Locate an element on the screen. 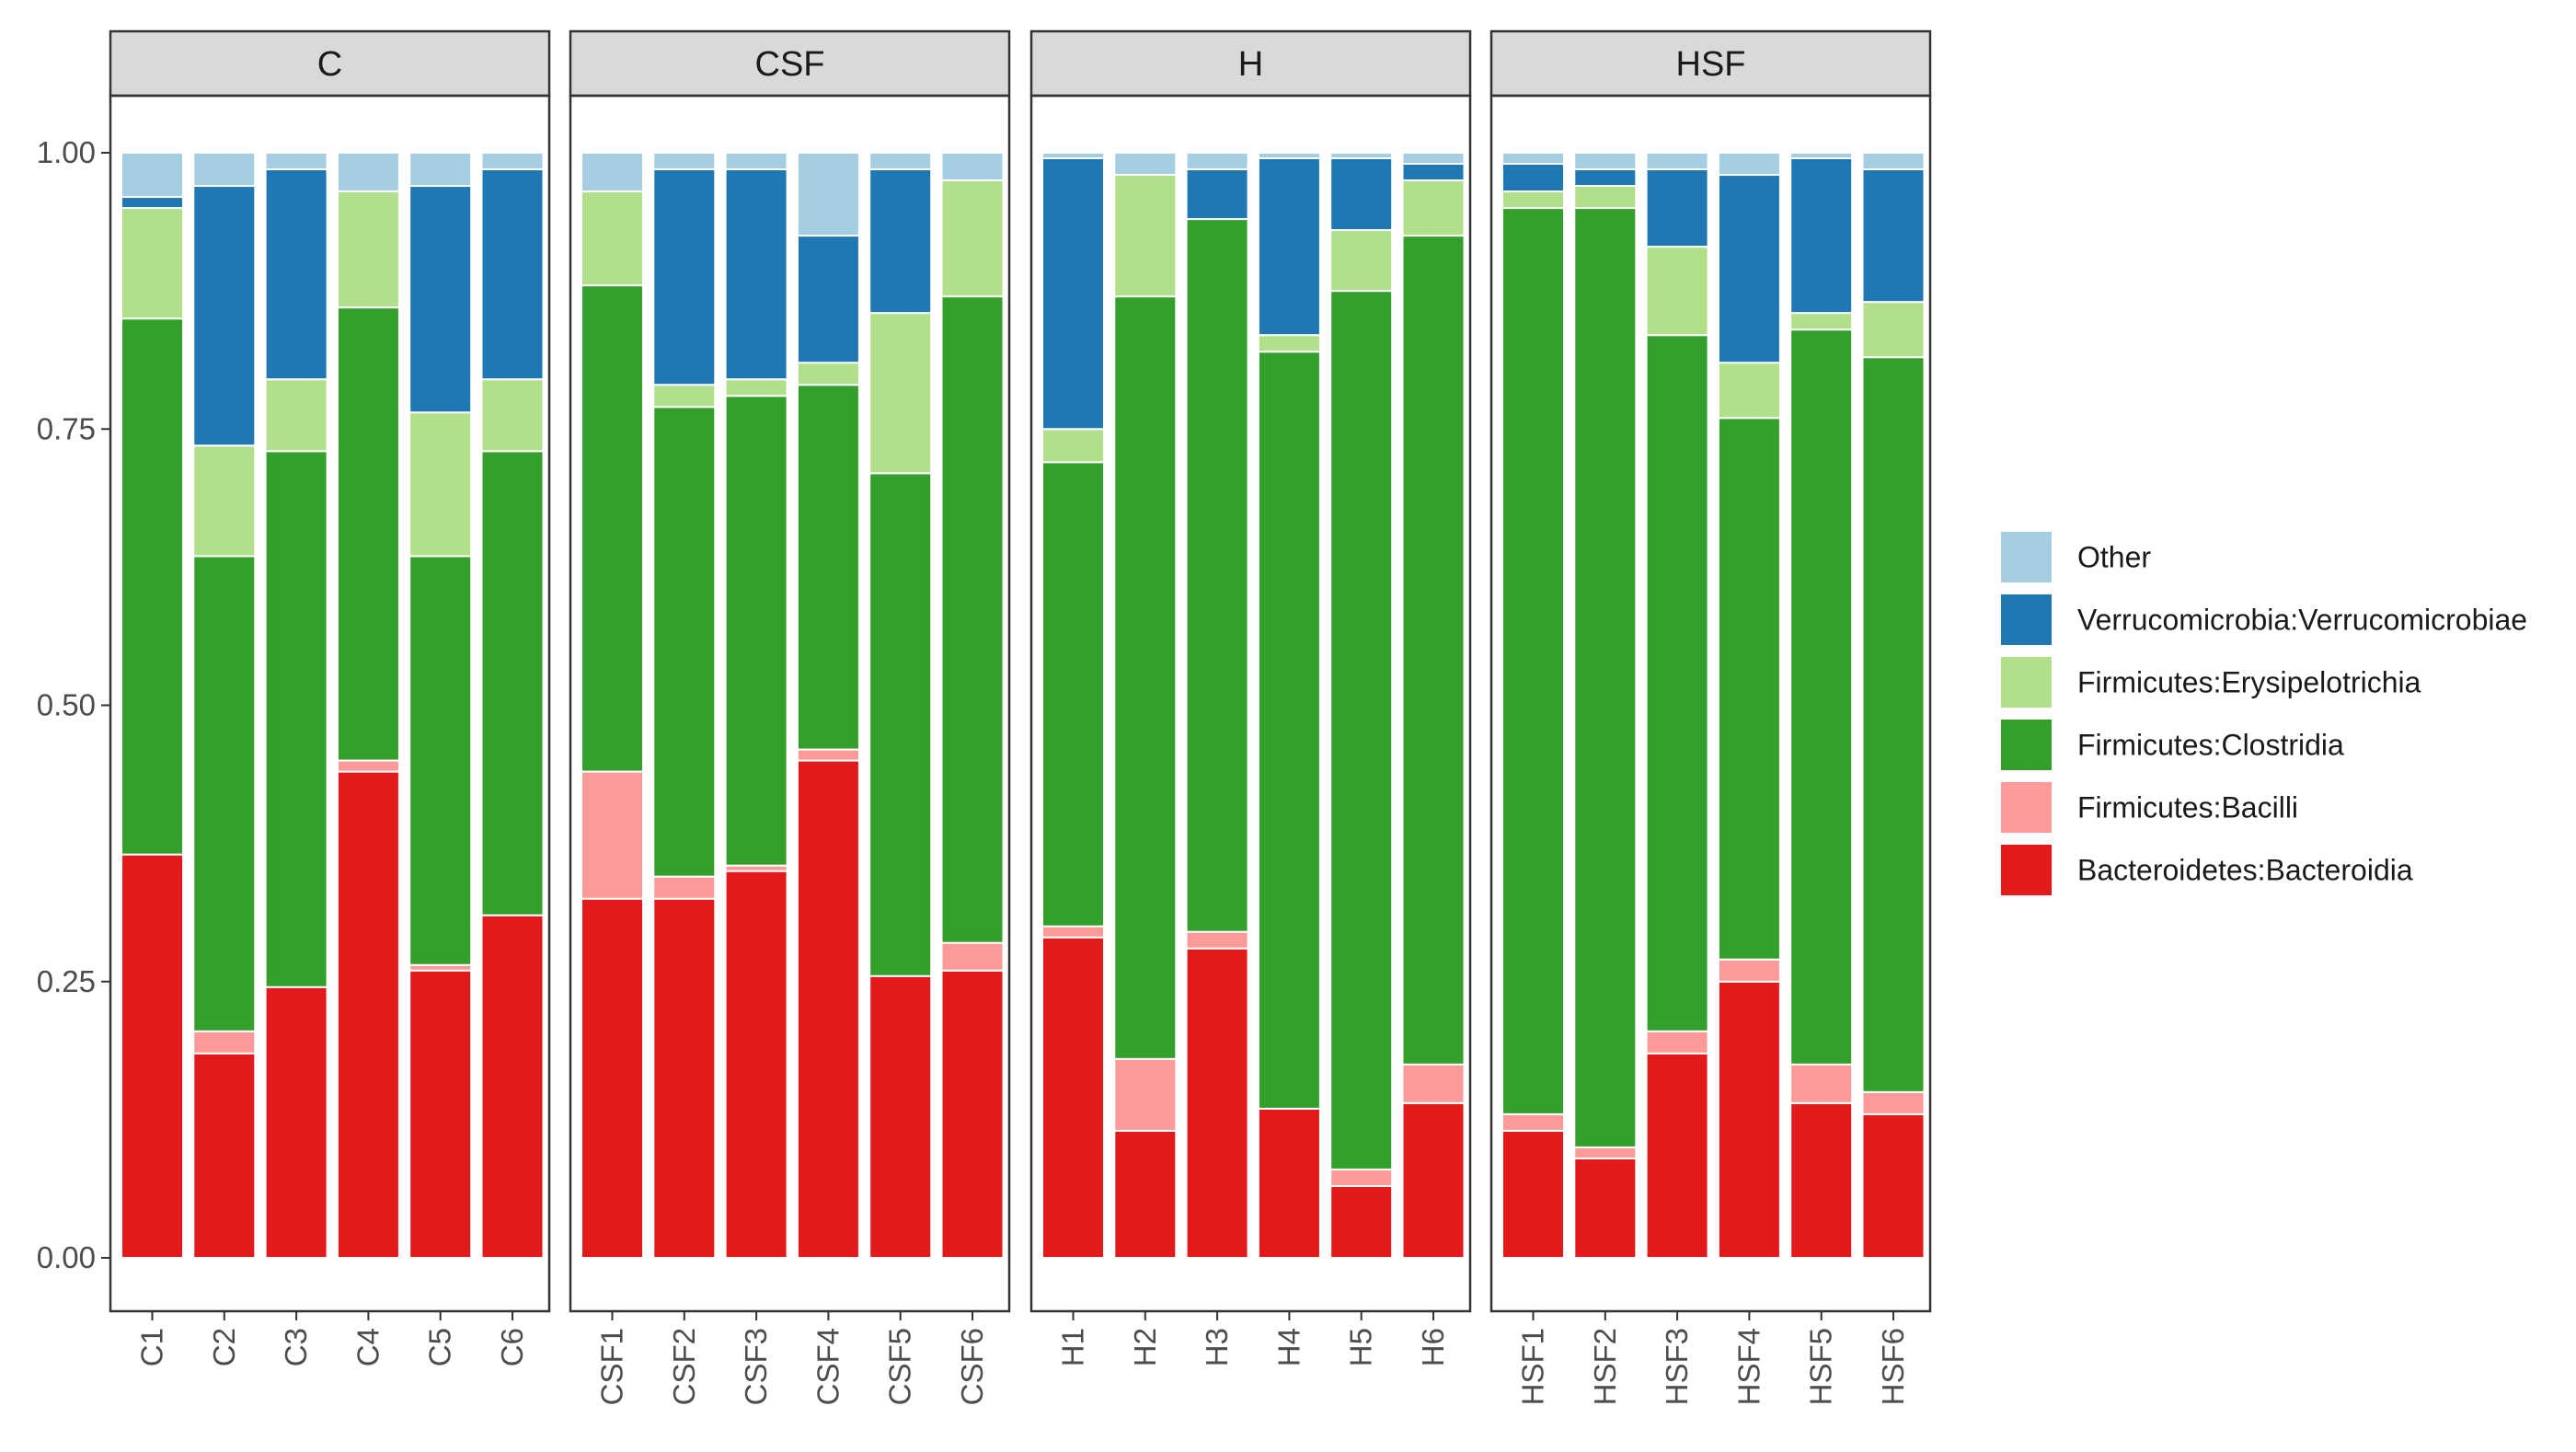 Image resolution: width=2576 pixels, height=1452 pixels. x-tick-label: CSF3 is located at coordinates (756, 1366).